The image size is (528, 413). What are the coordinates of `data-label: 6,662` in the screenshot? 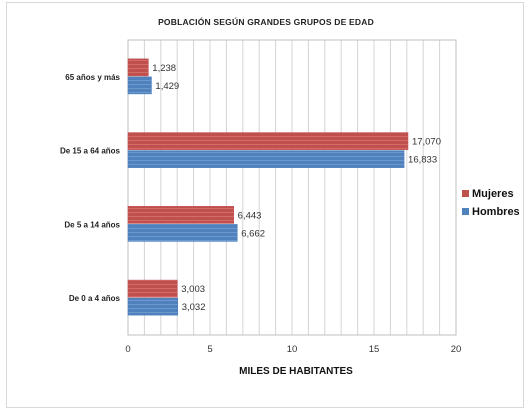 It's located at (253, 233).